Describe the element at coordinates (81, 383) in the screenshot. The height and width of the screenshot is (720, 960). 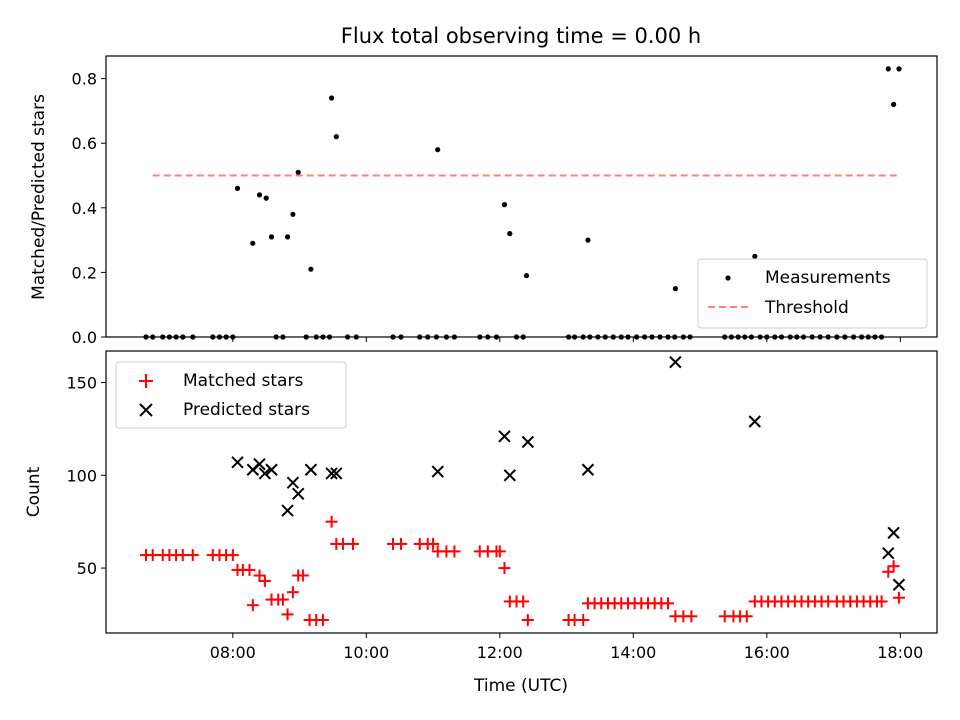
I see `bottom-y-tick-label: 150` at that location.